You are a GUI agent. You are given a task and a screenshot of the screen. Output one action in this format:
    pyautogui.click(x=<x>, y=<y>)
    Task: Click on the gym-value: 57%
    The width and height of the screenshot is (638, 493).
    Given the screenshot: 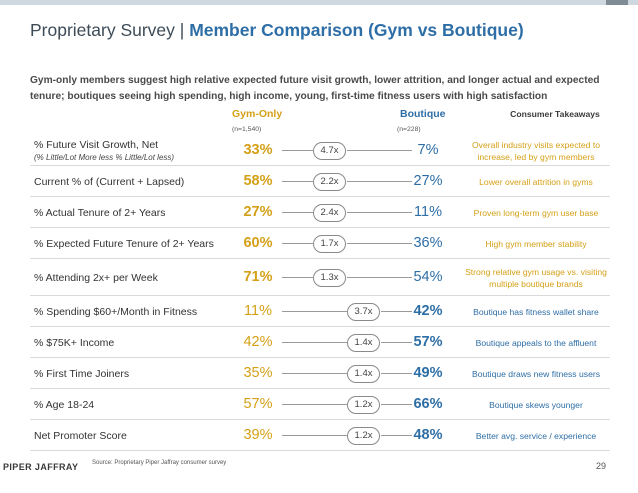 What is the action you would take?
    pyautogui.click(x=258, y=403)
    